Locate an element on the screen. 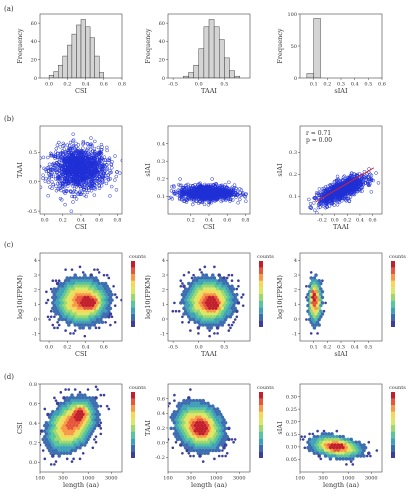 This screenshot has width=420, height=500. colorbar-swatch is located at coordinates (261, 323).